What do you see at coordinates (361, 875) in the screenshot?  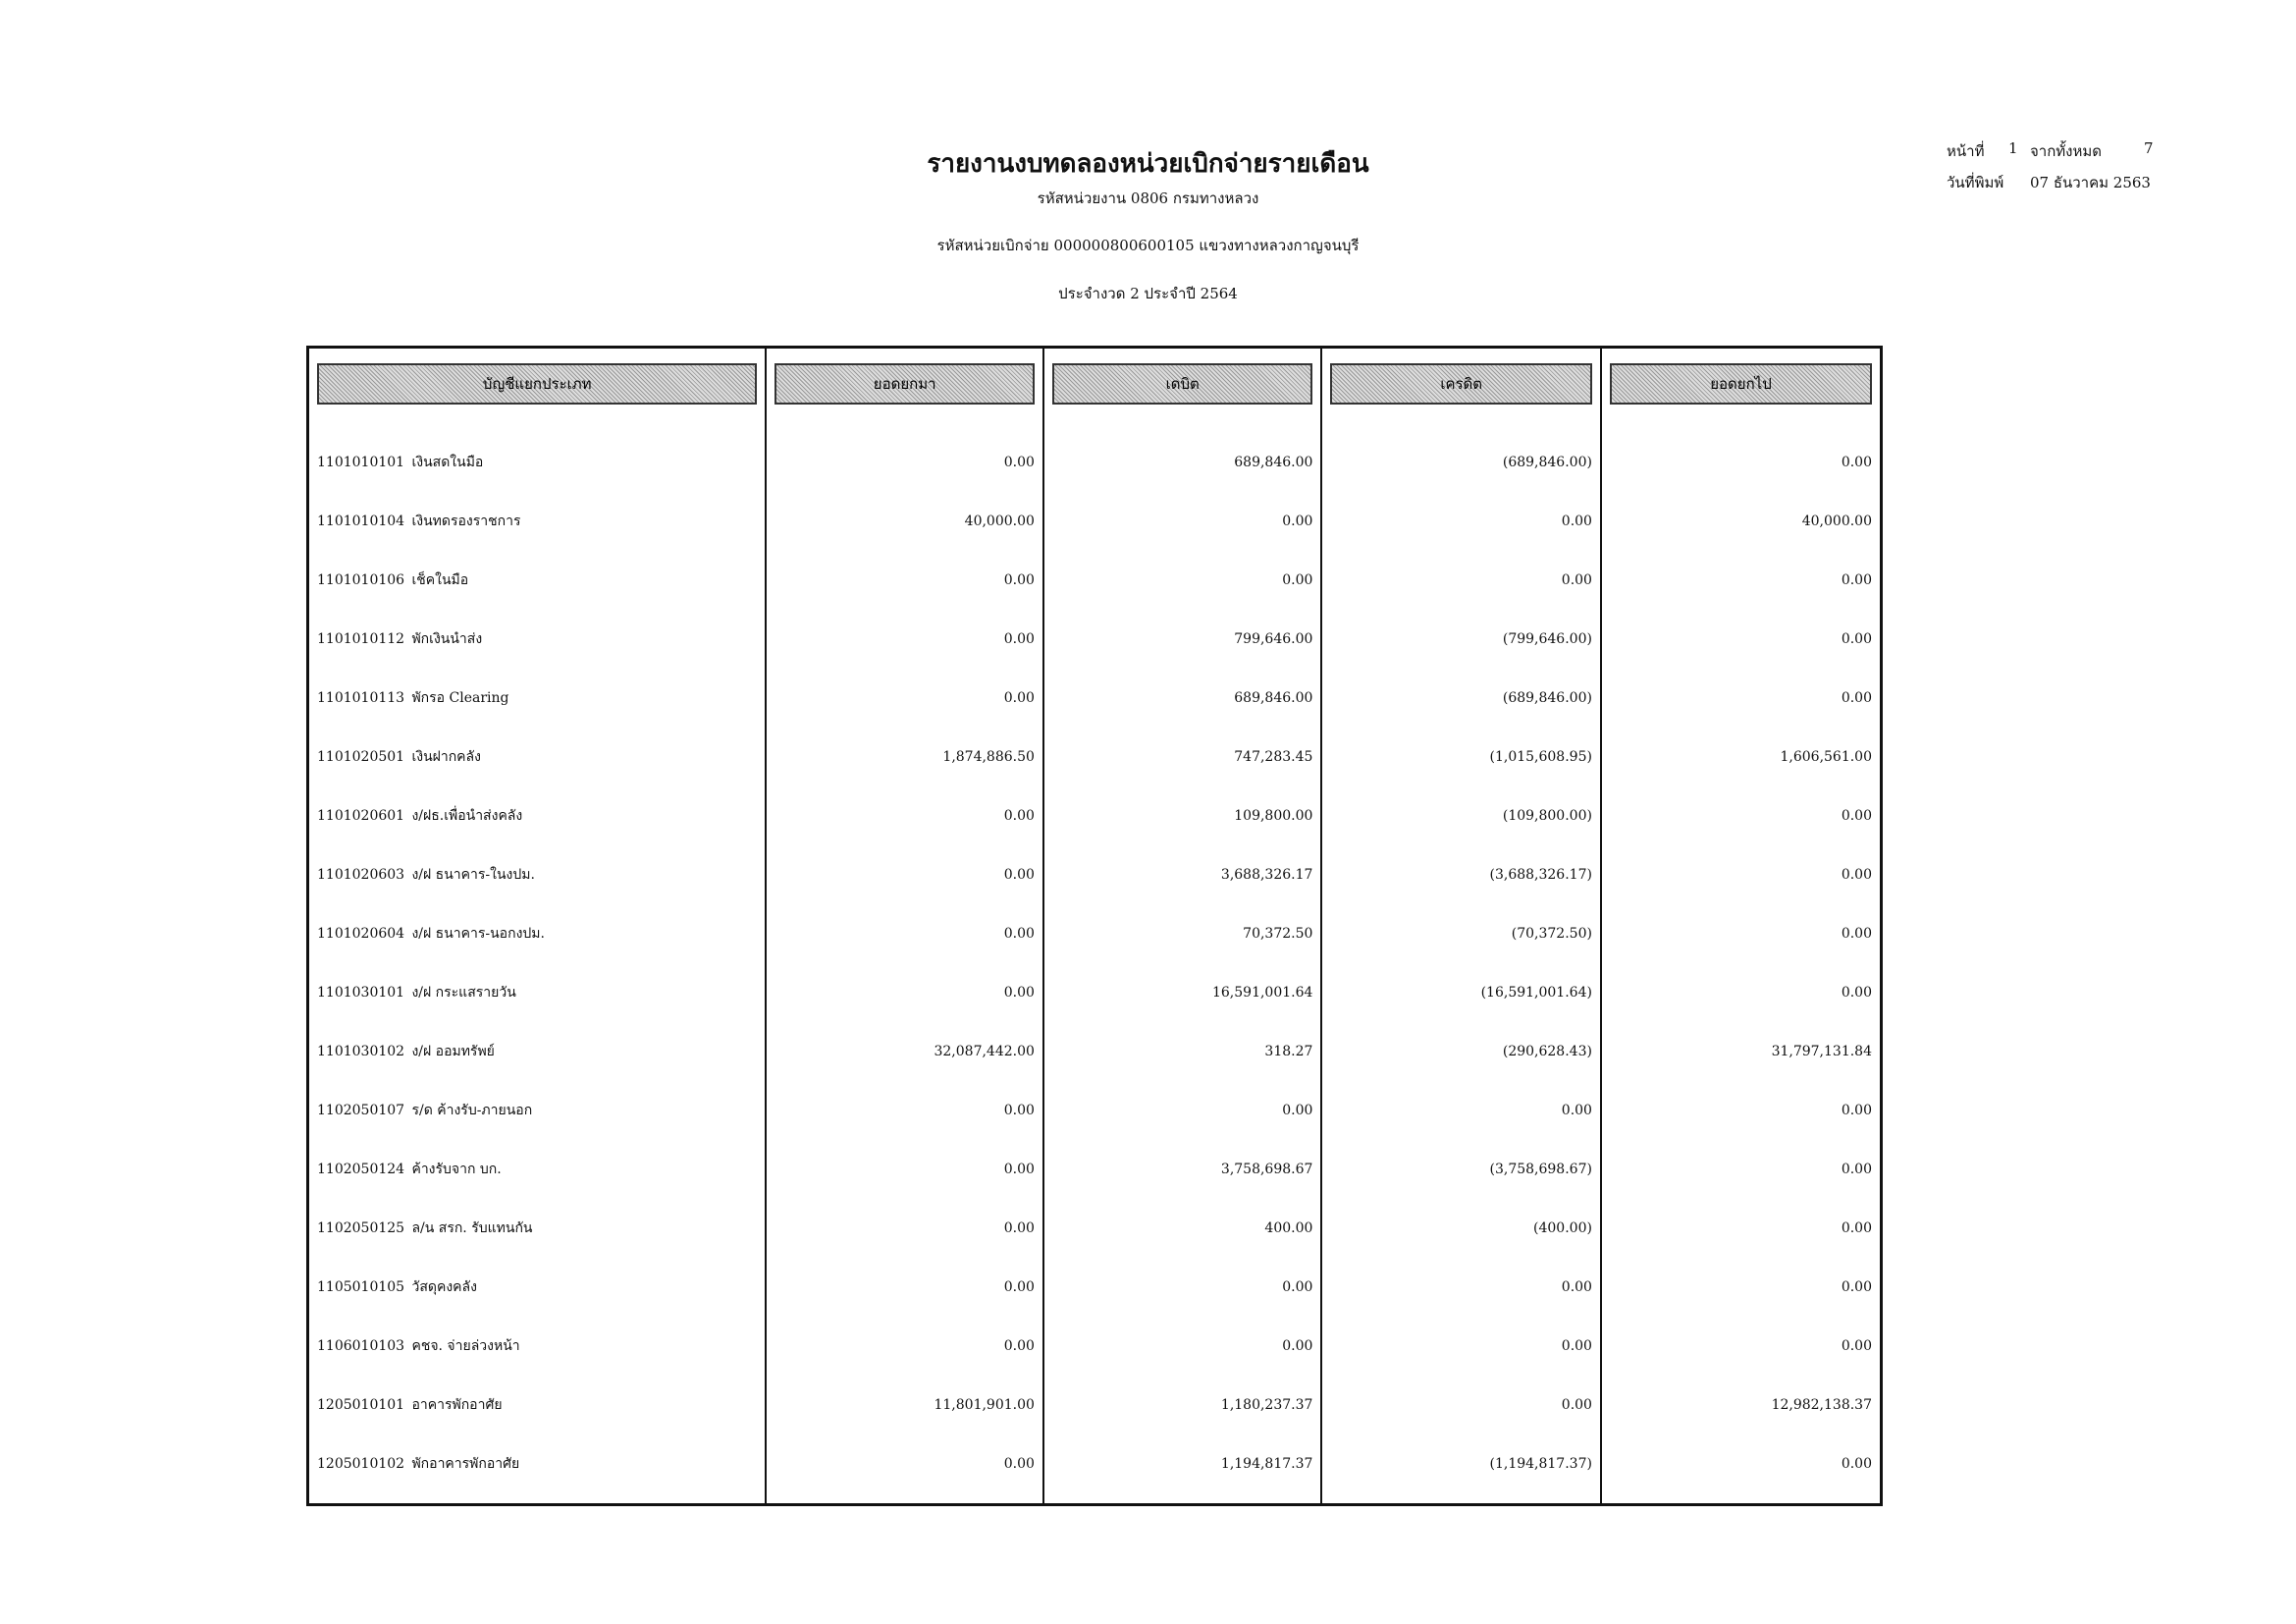 I see `account-code: 1101020603` at bounding box center [361, 875].